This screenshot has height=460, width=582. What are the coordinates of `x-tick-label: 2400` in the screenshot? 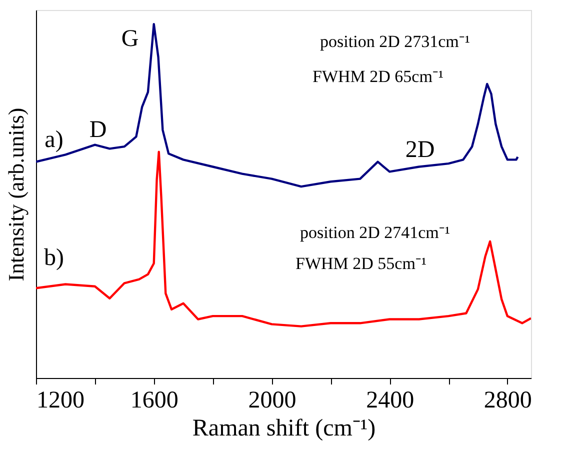 It's located at (390, 401).